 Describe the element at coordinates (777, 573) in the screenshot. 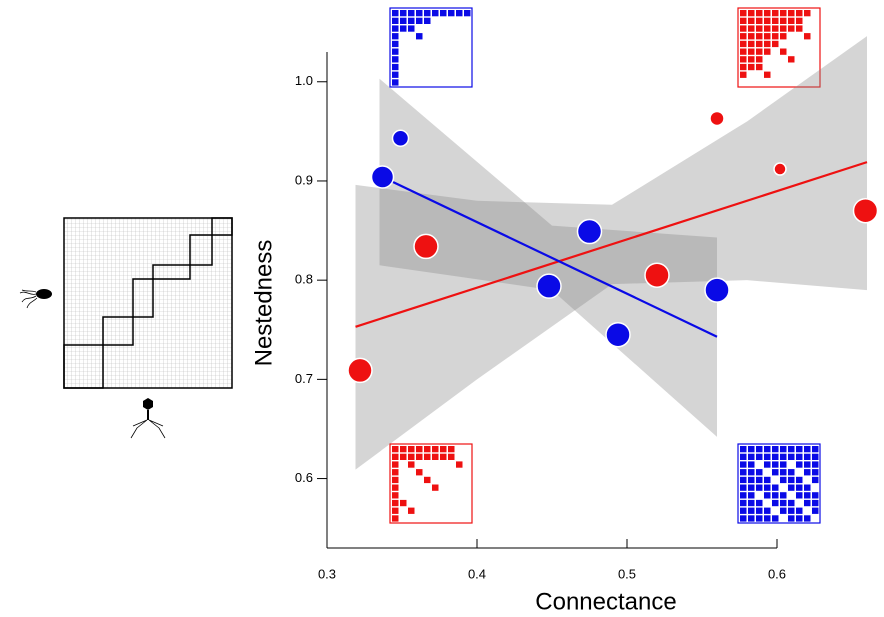

I see `x-tick-label: 0.6` at that location.